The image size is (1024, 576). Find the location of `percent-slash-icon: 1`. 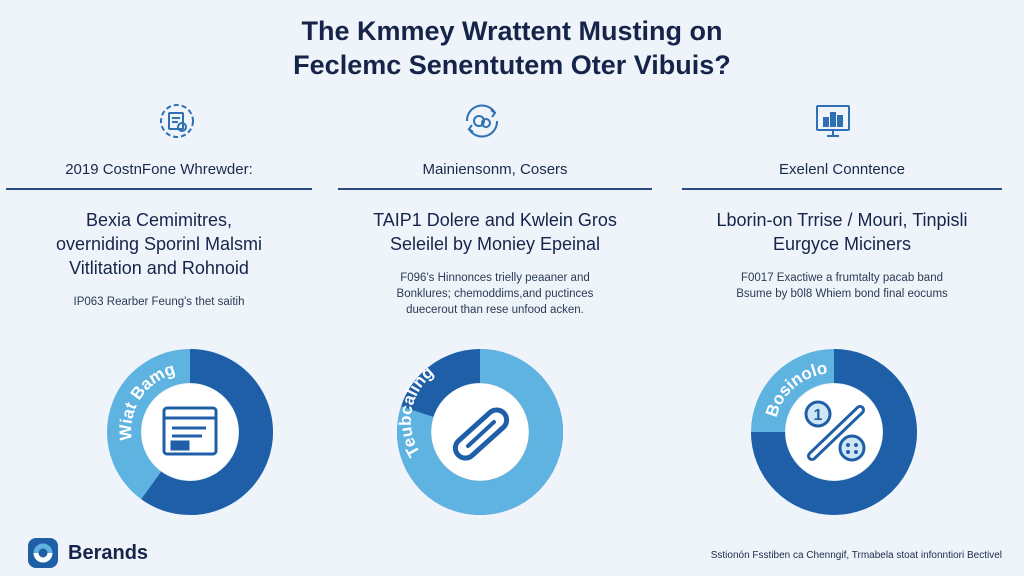

percent-slash-icon: 1 is located at coordinates (835, 431).